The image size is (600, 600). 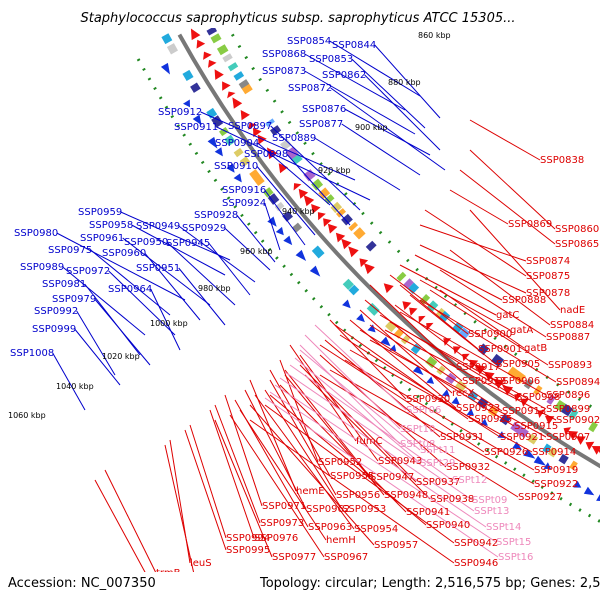 What do you see at coordinates (500, 349) in the screenshot?
I see `reverse-gene-label: SSP0901` at bounding box center [500, 349].